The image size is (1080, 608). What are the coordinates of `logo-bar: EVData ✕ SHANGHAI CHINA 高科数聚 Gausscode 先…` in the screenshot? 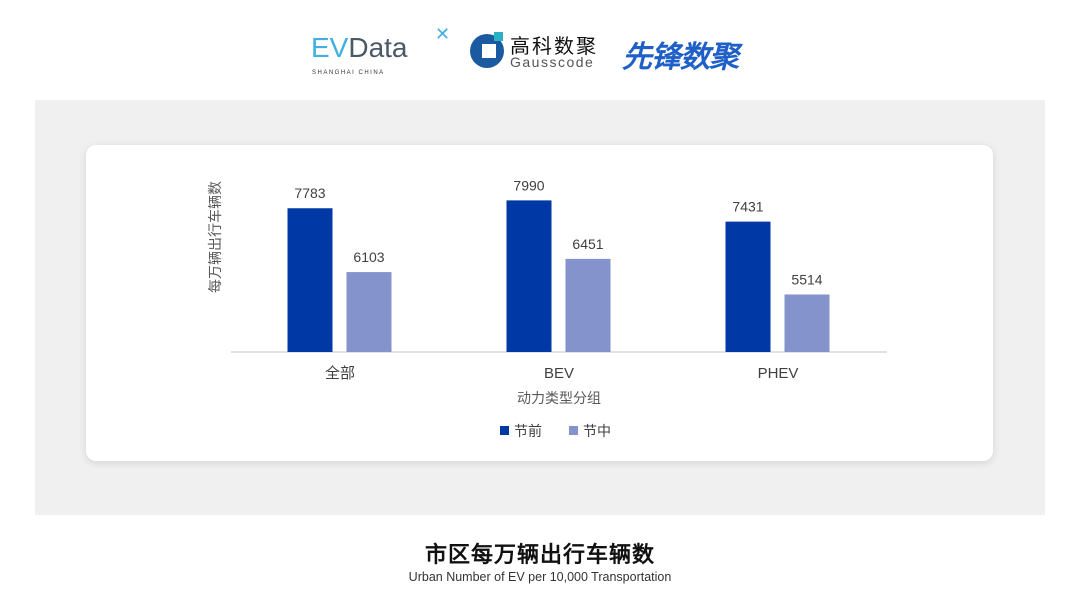 It's located at (525, 50).